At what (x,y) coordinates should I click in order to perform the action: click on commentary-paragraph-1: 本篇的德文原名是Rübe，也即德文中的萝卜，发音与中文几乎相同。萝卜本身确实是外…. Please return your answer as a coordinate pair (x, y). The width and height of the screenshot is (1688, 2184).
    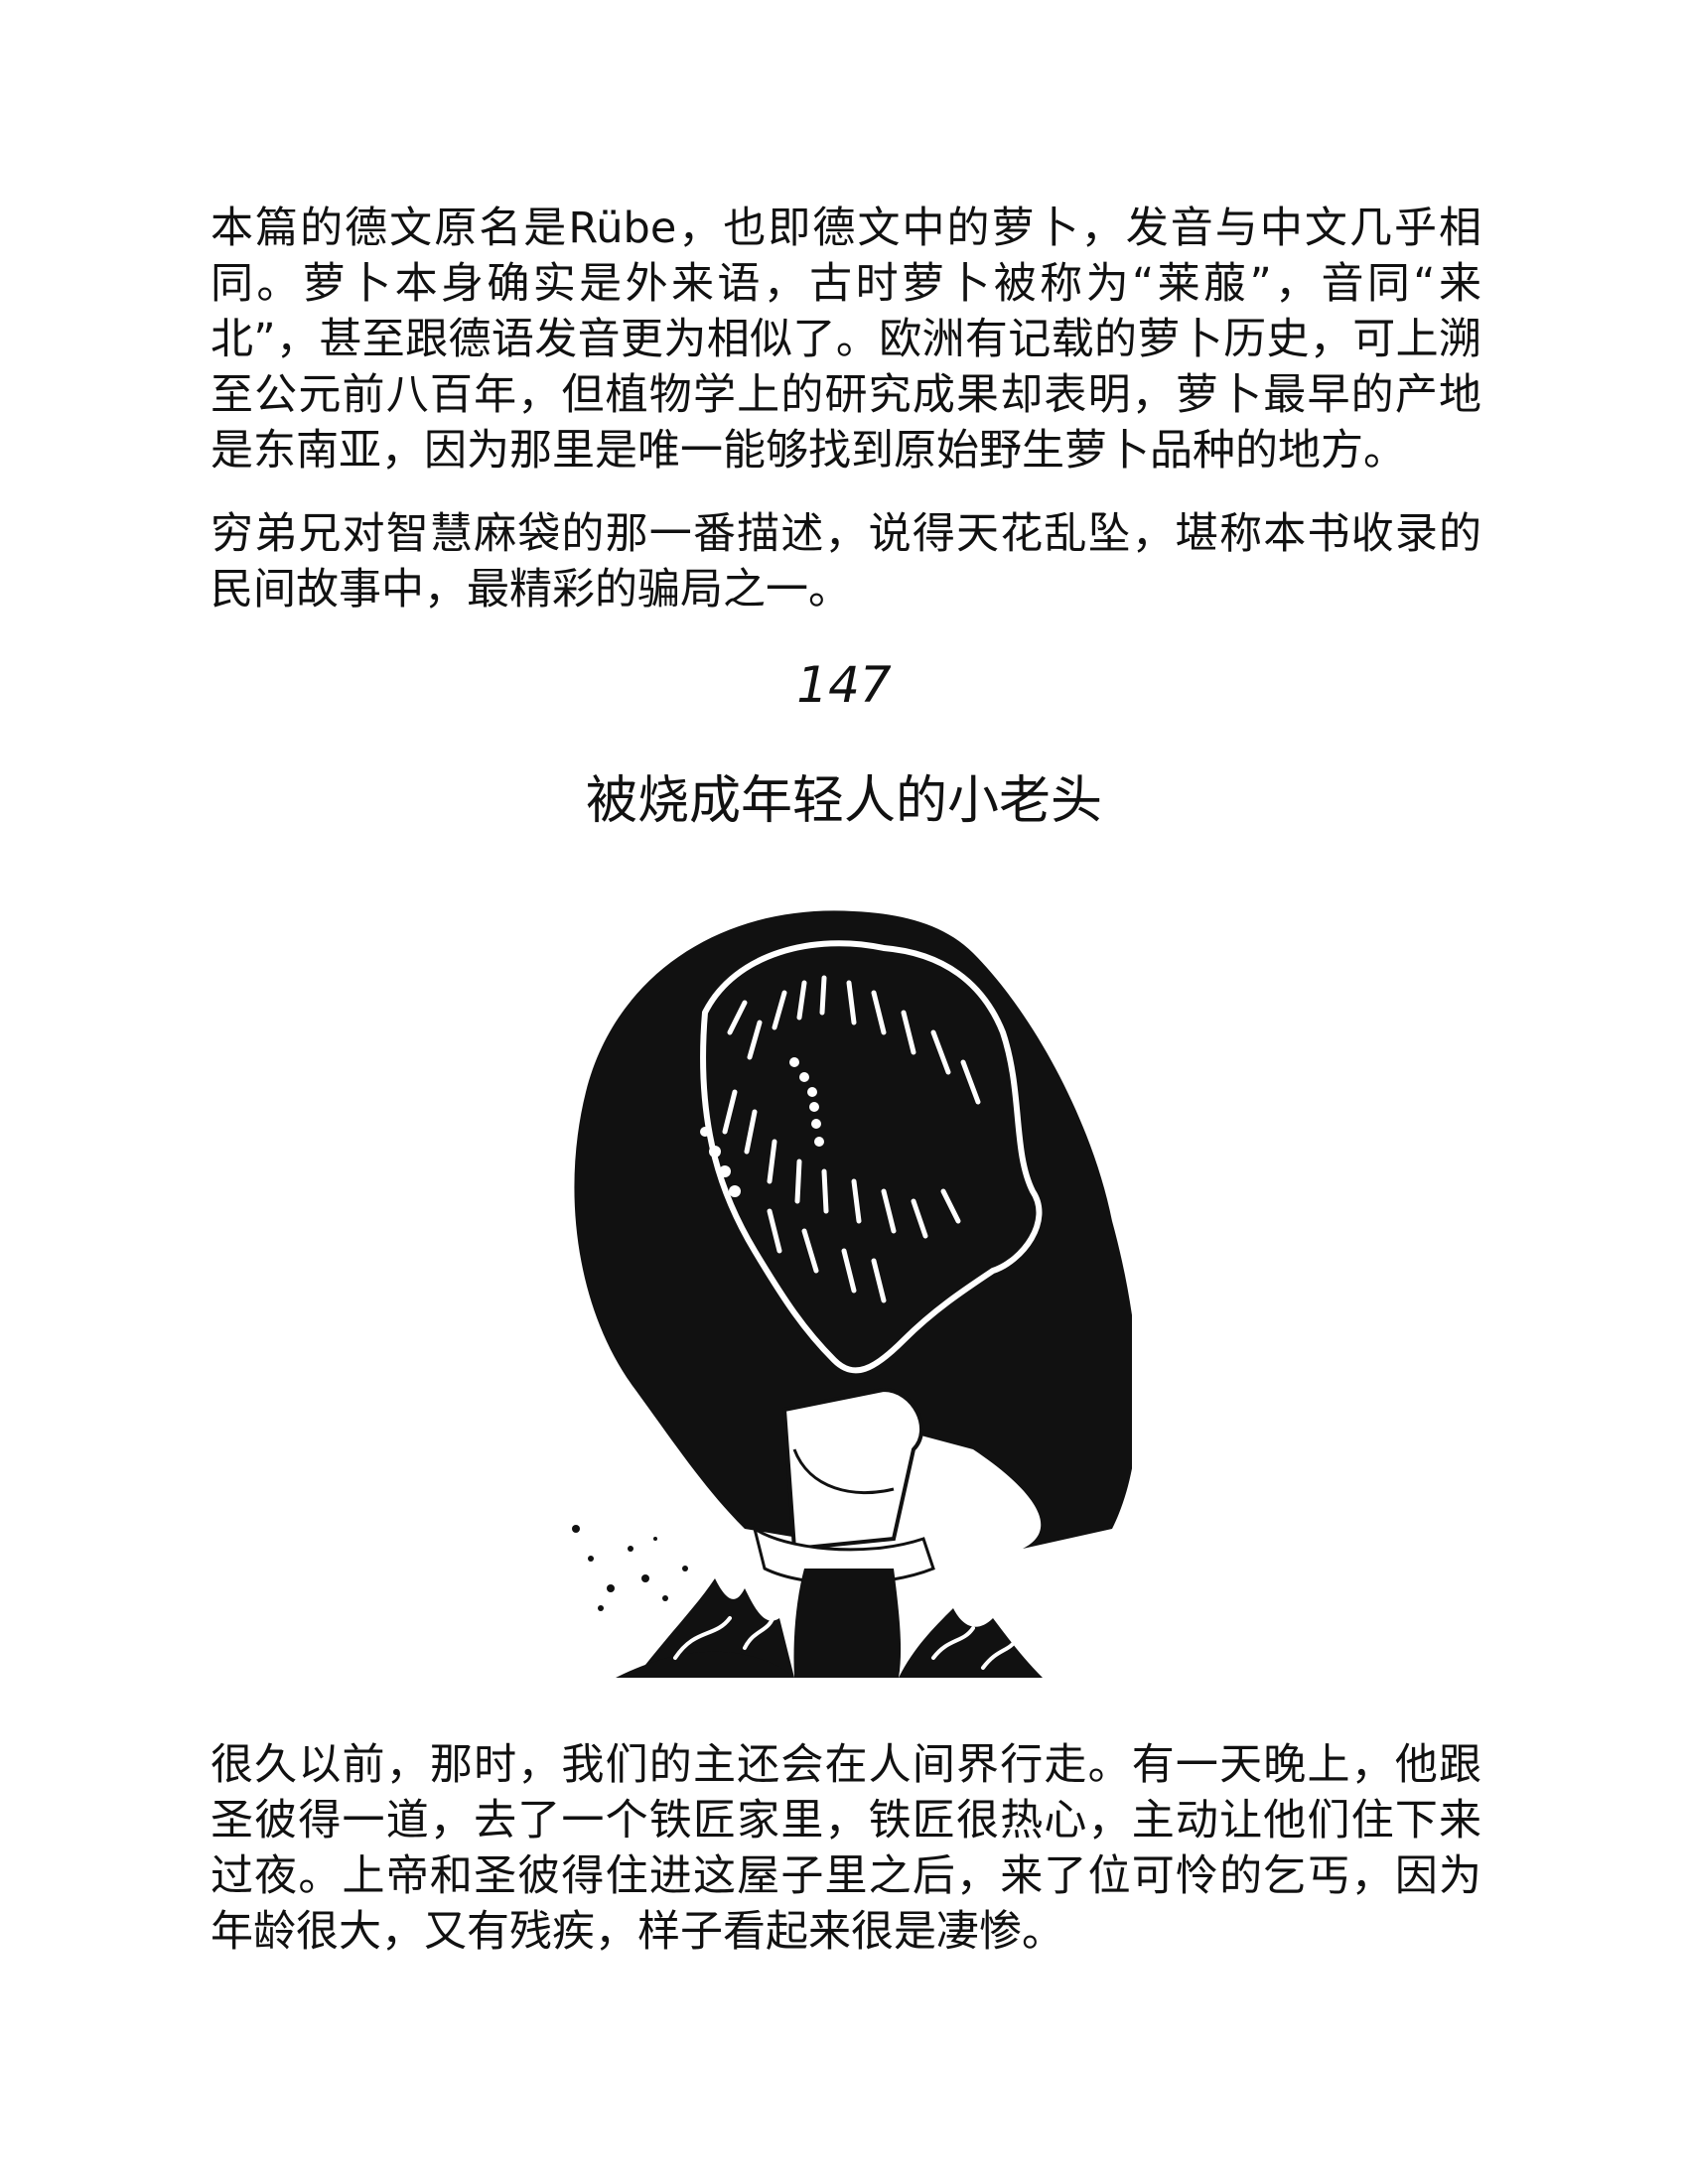
    Looking at the image, I should click on (846, 339).